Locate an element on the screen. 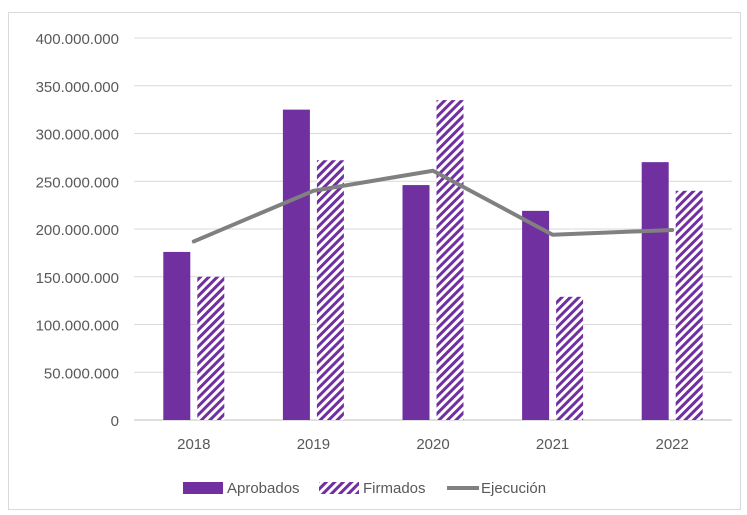  legend-label: Aprobados is located at coordinates (263, 488).